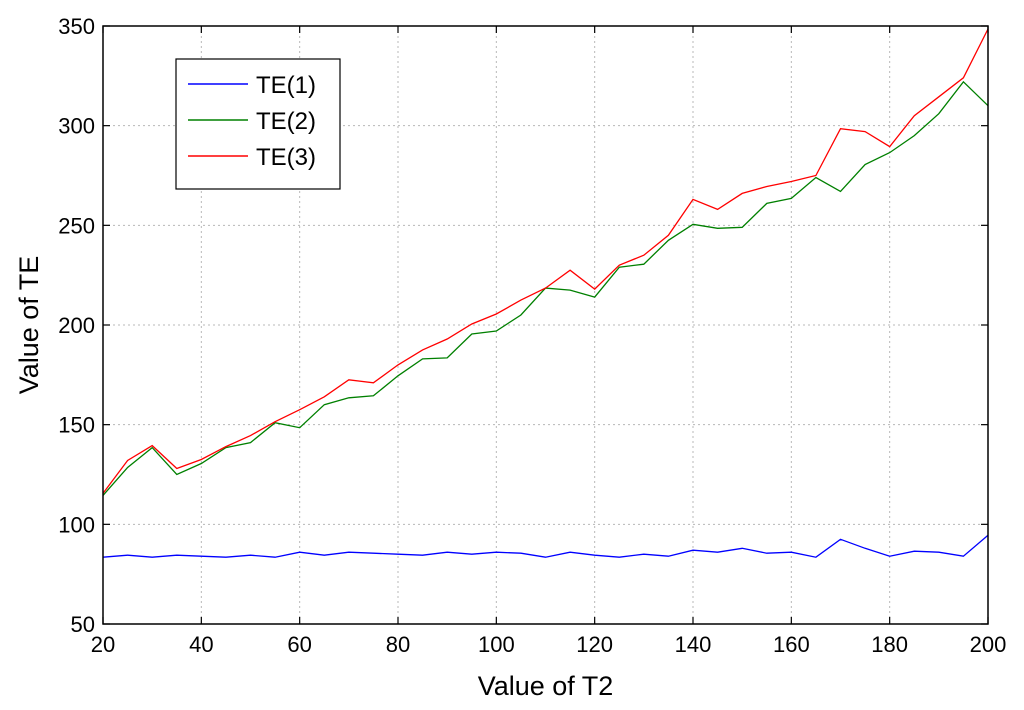  I want to click on x-tick-label: 80, so click(398, 644).